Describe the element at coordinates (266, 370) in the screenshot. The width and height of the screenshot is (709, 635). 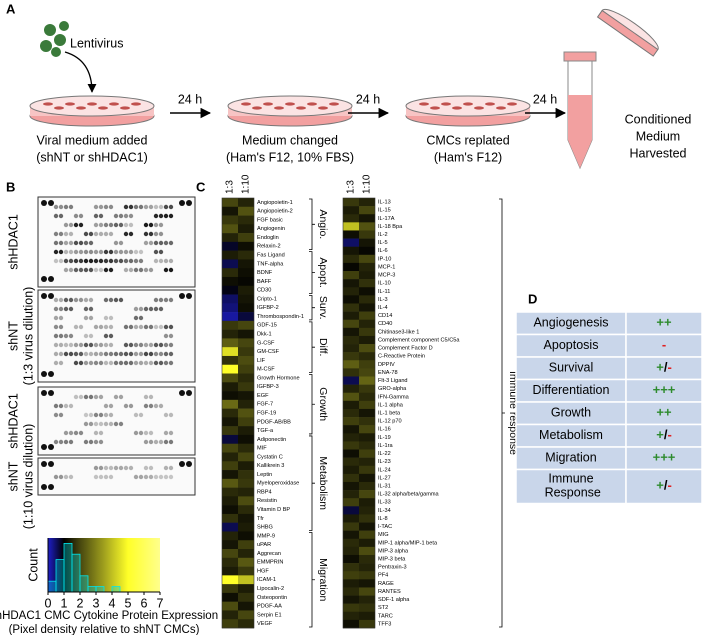
I see `cytokine-label: M-CSF` at that location.